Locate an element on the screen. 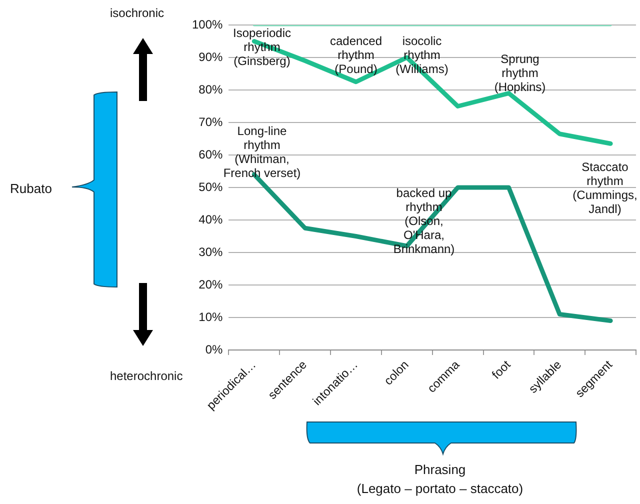  y-tick-label: 40% is located at coordinates (211, 219).